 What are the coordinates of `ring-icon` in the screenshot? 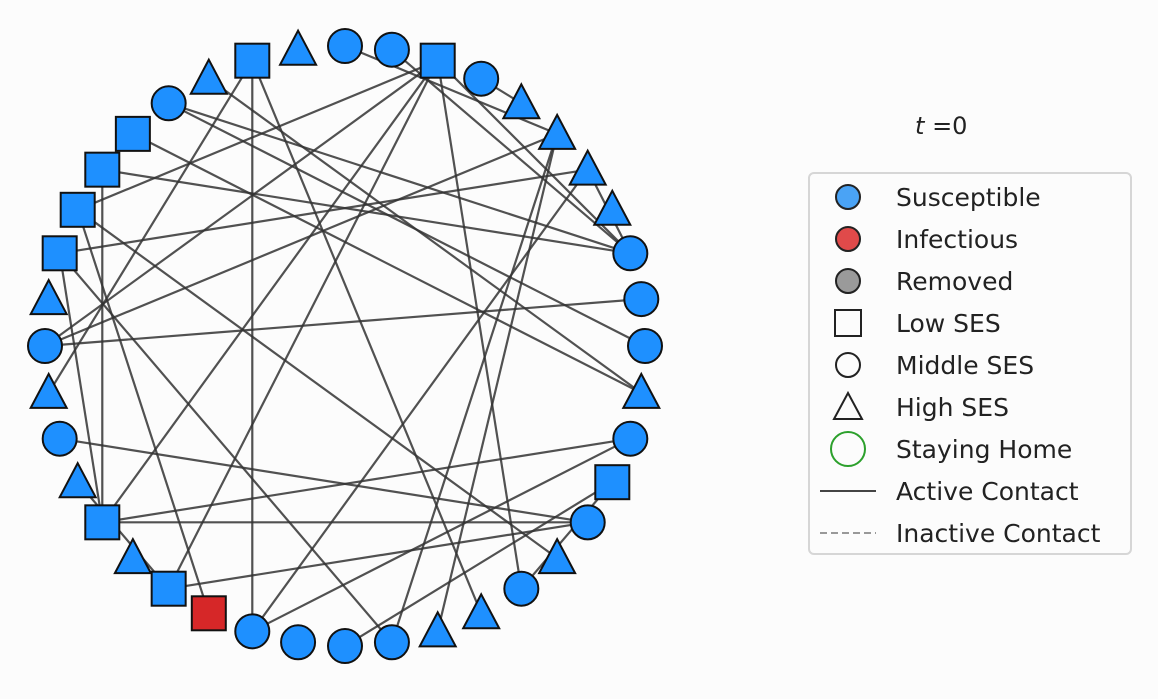 It's located at (848, 449).